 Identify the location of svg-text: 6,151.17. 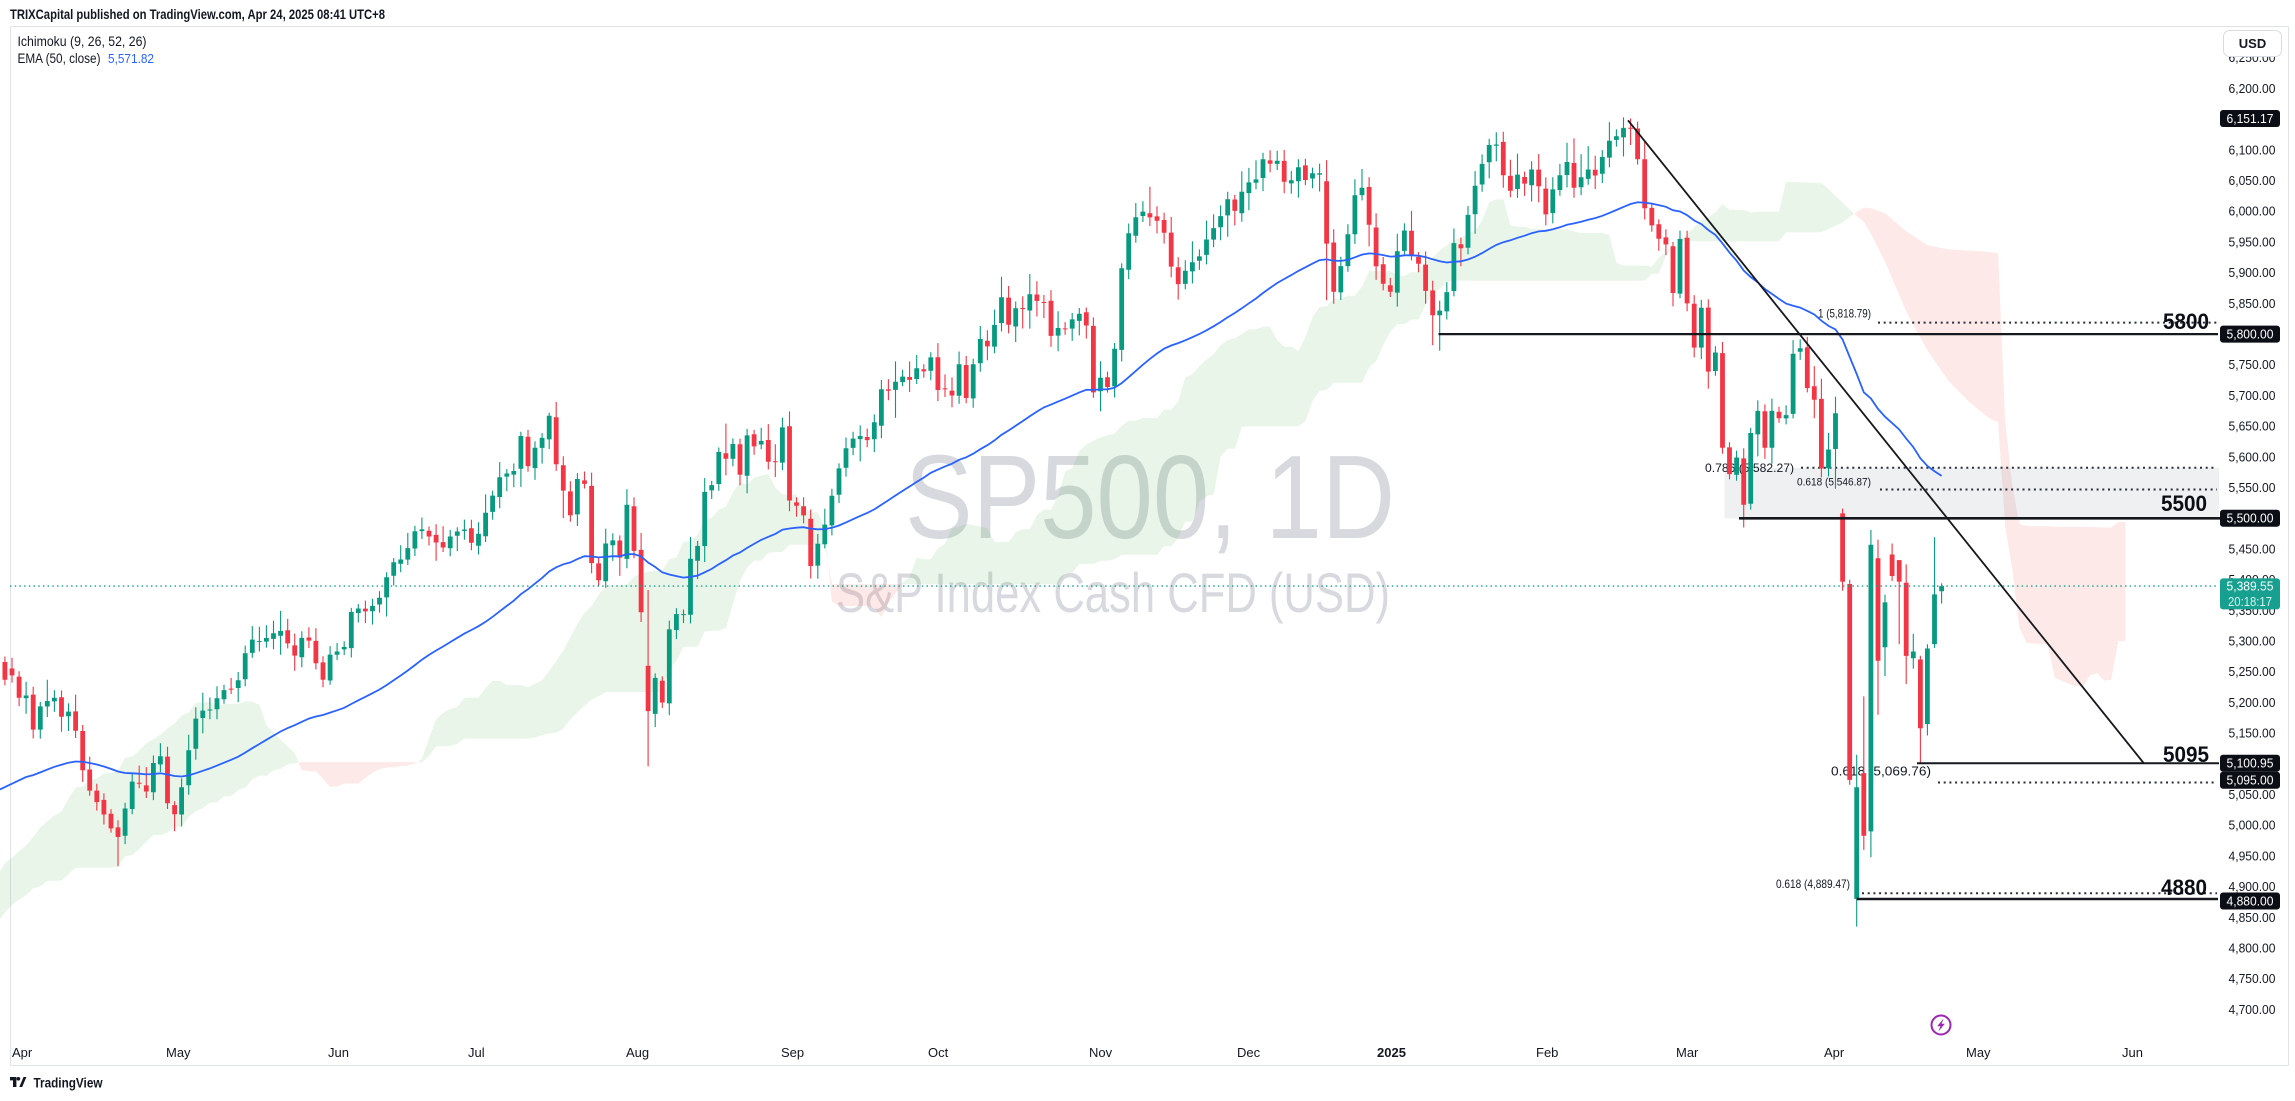
(2250, 119).